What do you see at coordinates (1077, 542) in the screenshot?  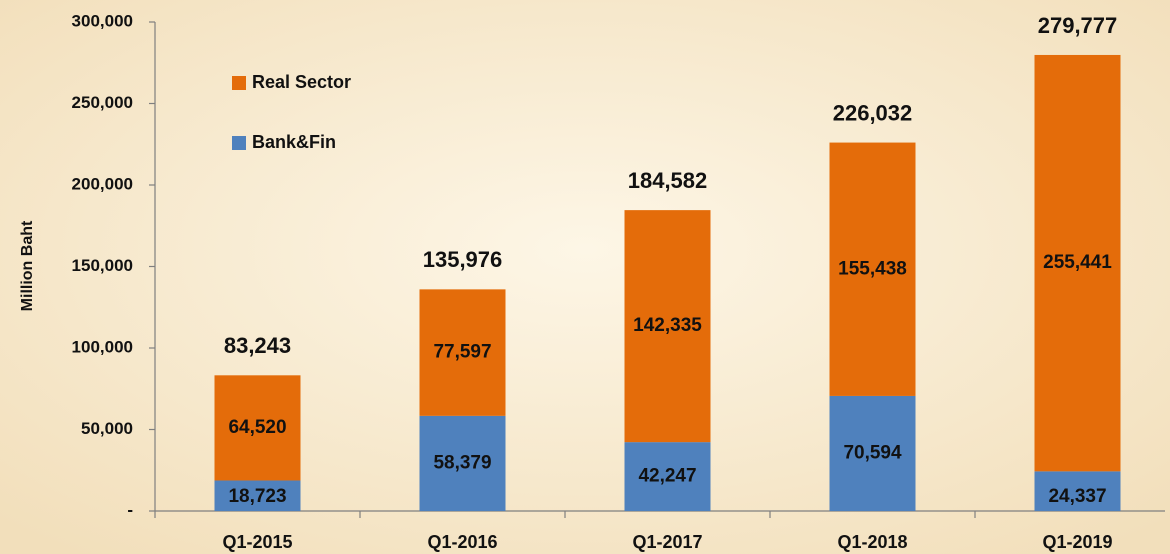 I see `x-tick-label: Q1-2019` at bounding box center [1077, 542].